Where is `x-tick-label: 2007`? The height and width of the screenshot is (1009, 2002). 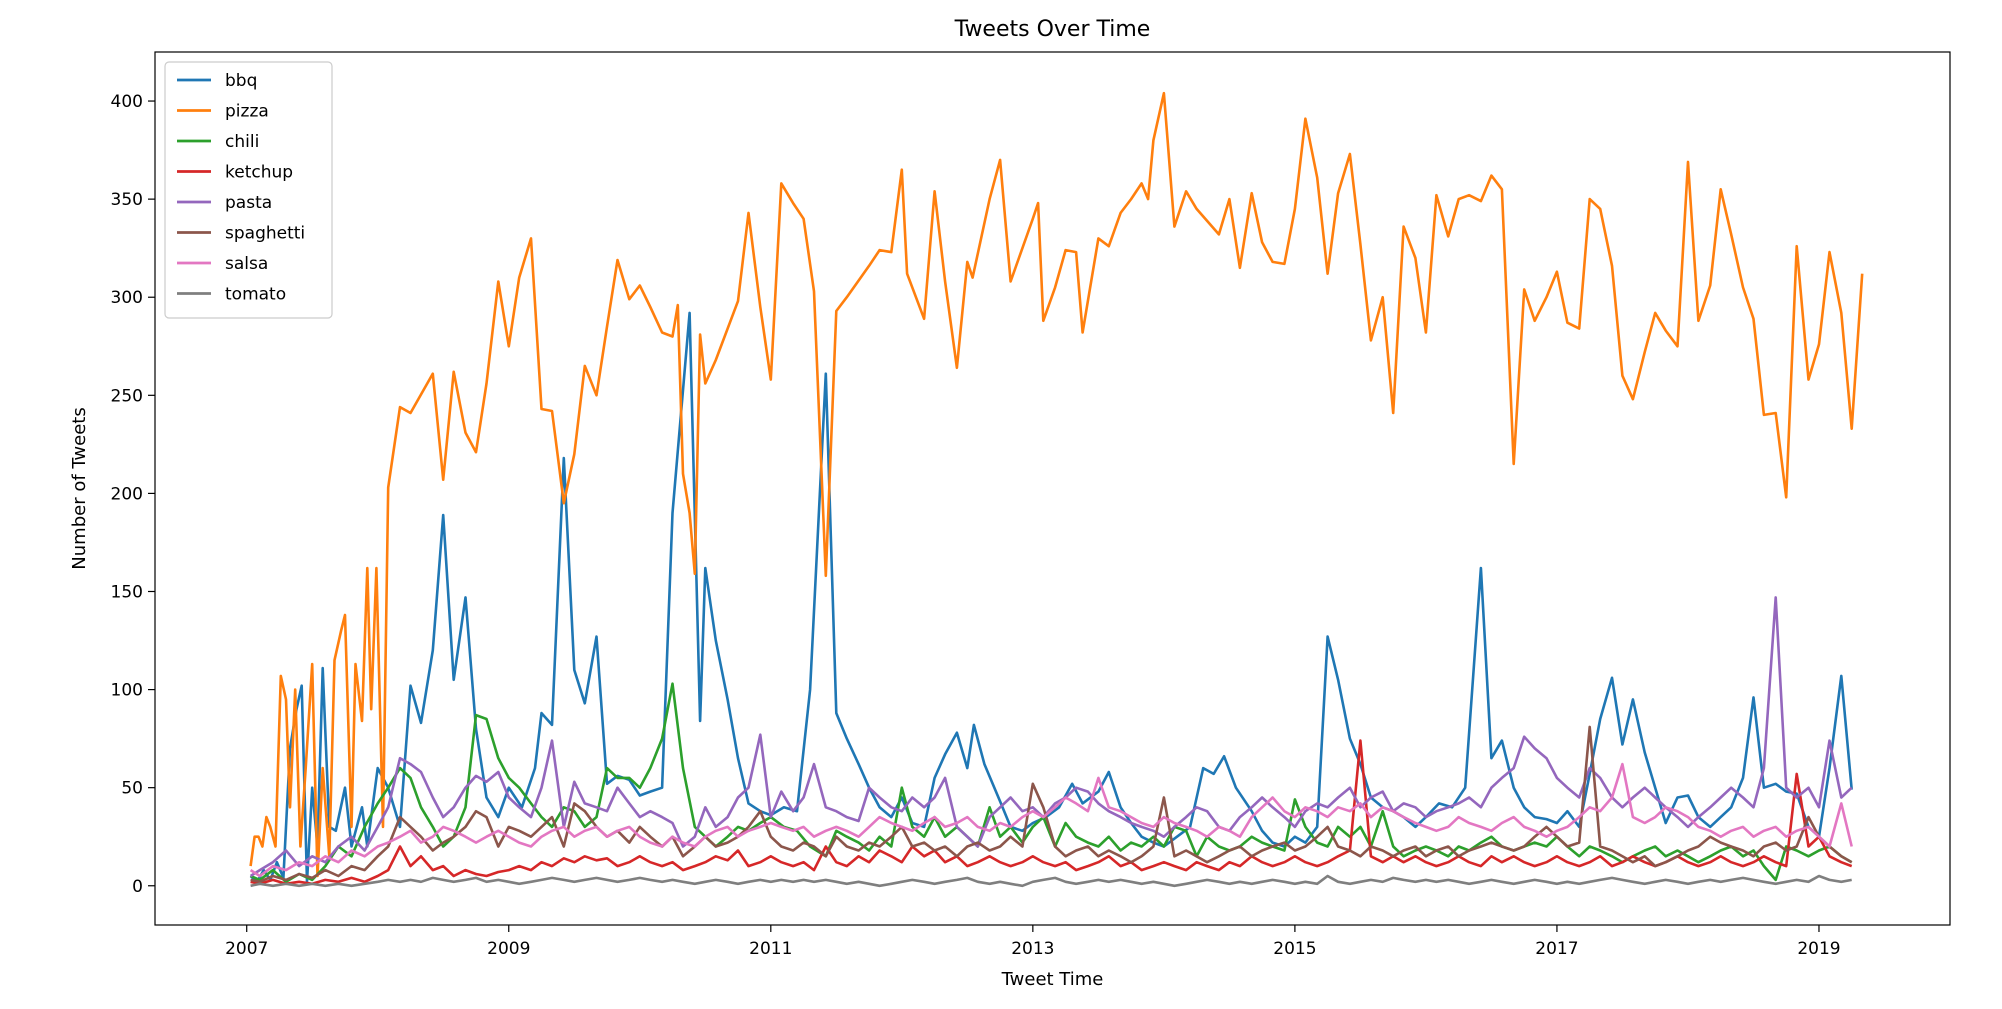 x-tick-label: 2007 is located at coordinates (246, 949).